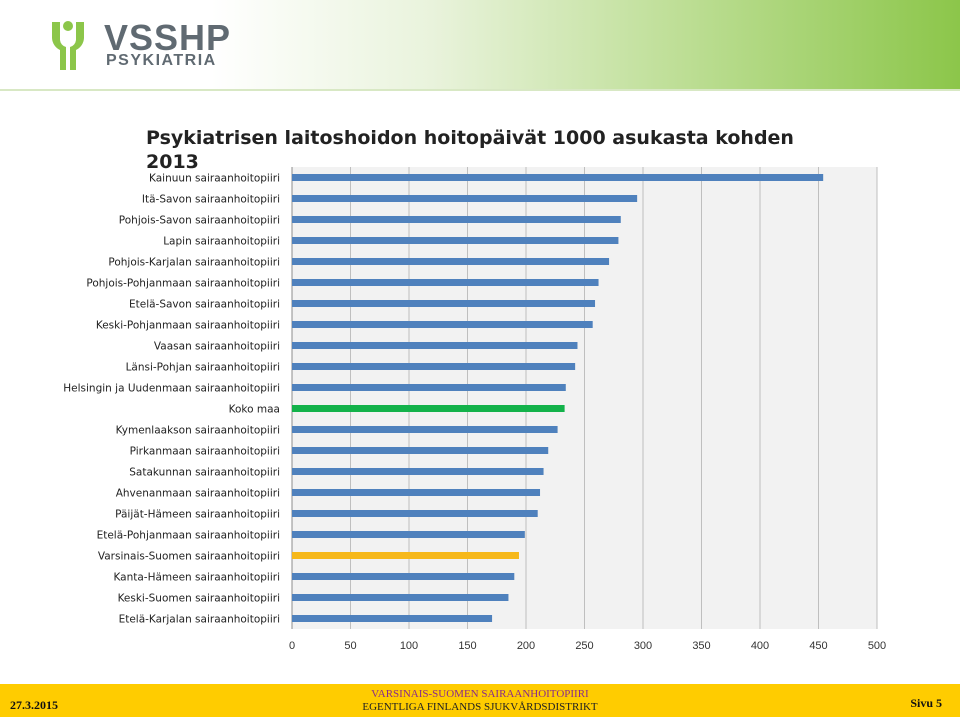 Image resolution: width=960 pixels, height=717 pixels. Describe the element at coordinates (926, 703) in the screenshot. I see `footer-page-number: Sivu 5` at that location.